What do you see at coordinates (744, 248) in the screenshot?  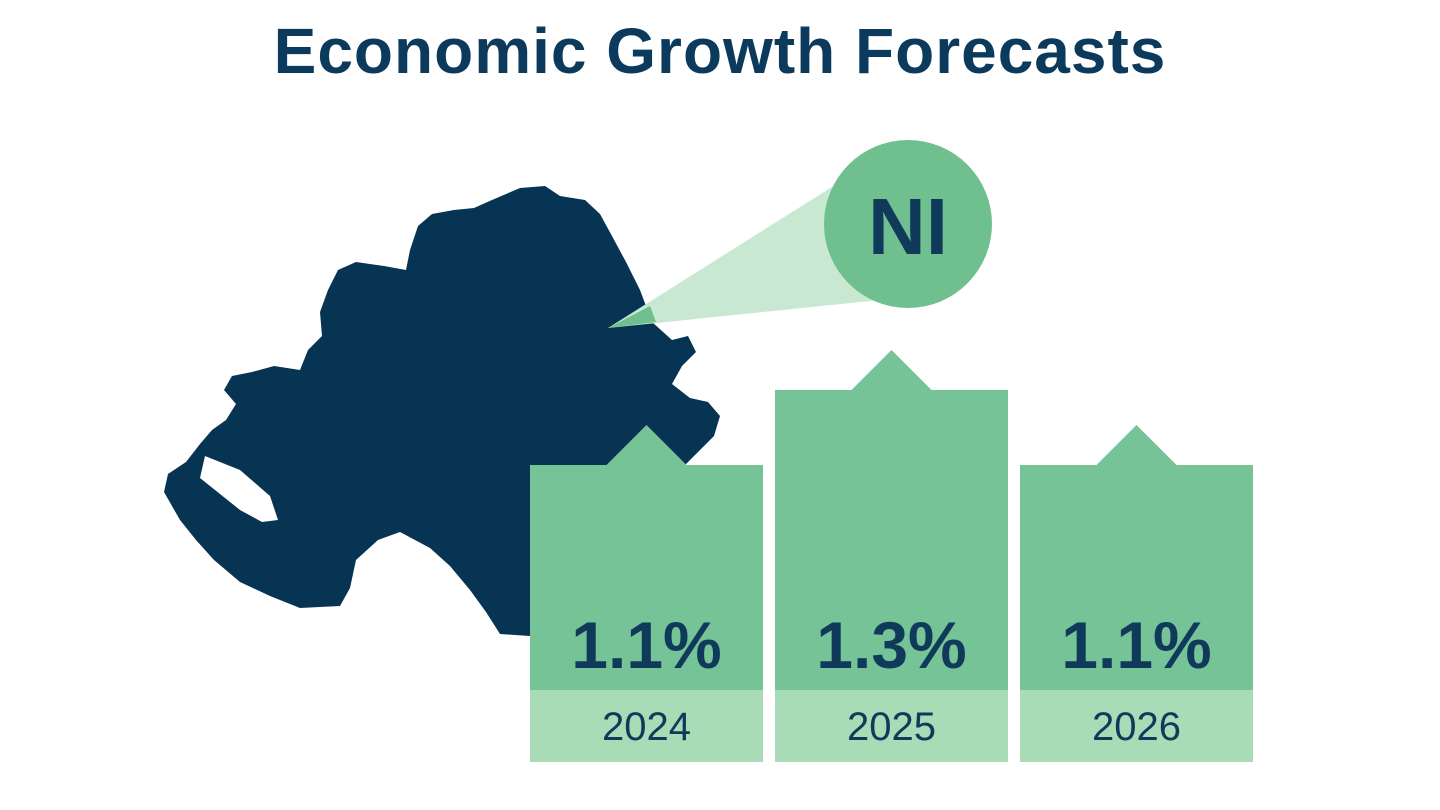 I see `callout-beam` at bounding box center [744, 248].